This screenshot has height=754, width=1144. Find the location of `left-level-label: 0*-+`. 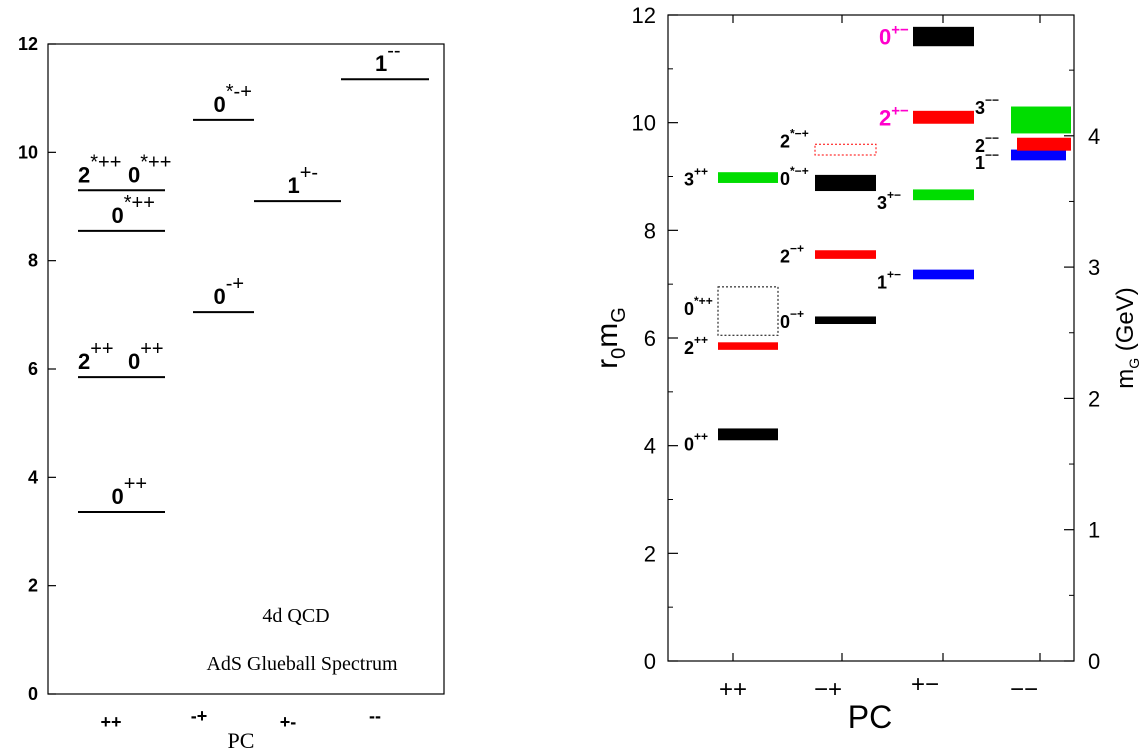

left-level-label: 0*-+ is located at coordinates (233, 99).